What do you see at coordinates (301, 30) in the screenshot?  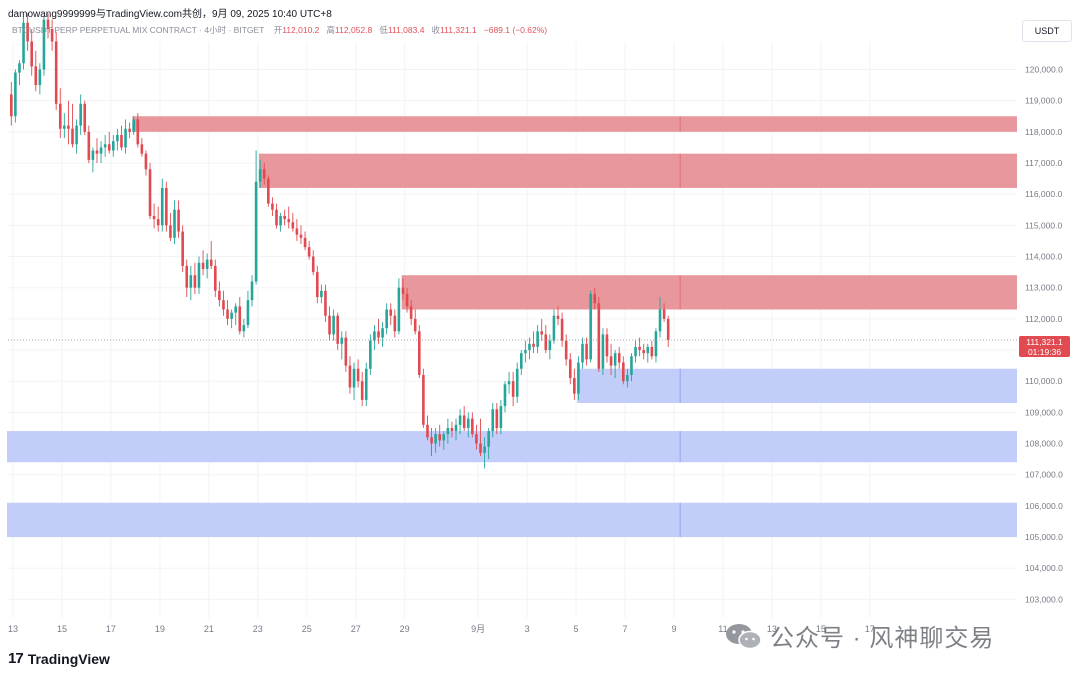 I see `open-value: 112,010.2` at bounding box center [301, 30].